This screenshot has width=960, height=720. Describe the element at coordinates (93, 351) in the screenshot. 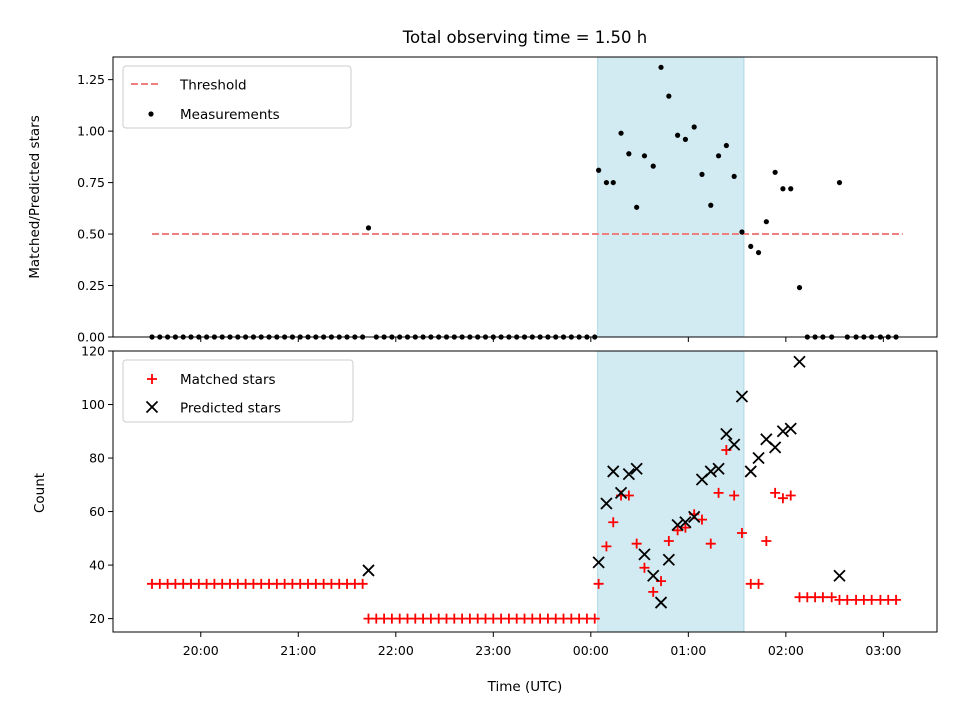

I see `bottom-panel-y-tick-label: 120` at that location.